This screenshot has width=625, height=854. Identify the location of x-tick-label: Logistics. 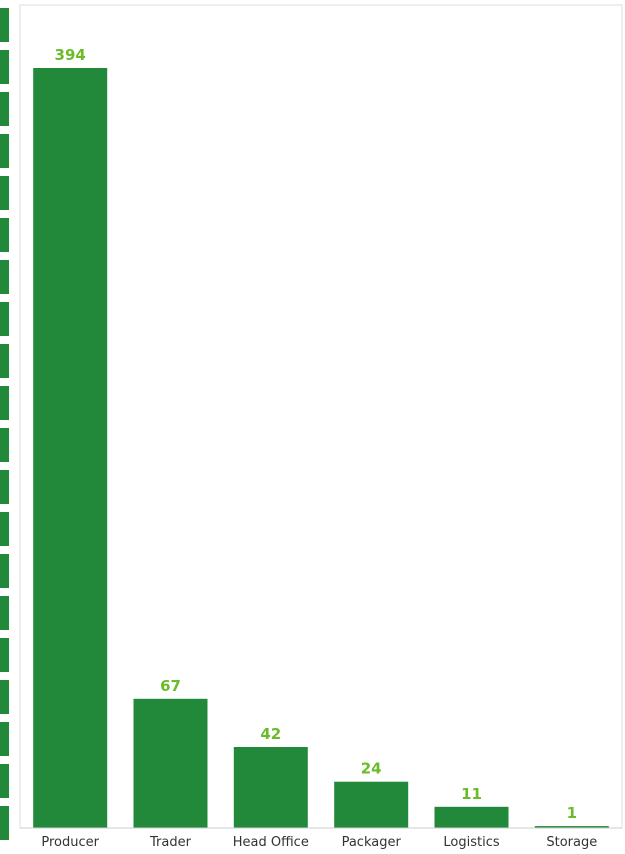
(471, 842).